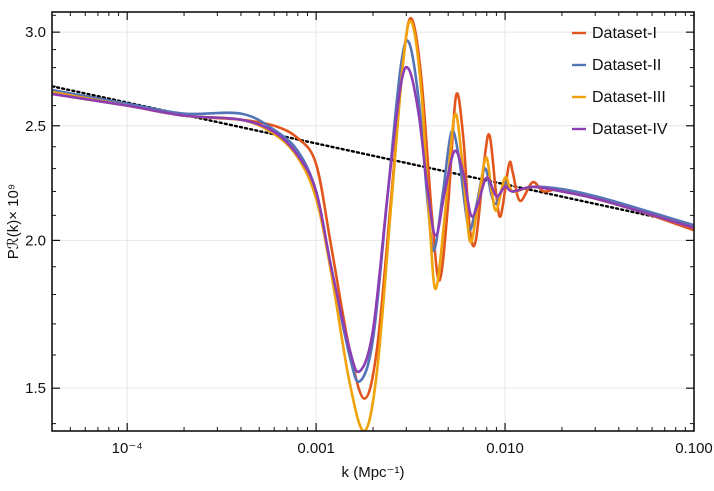 The width and height of the screenshot is (714, 491). Describe the element at coordinates (620, 81) in the screenshot. I see `legend: Dataset-I Dataset-II Dataset-III Dataset-IV` at that location.